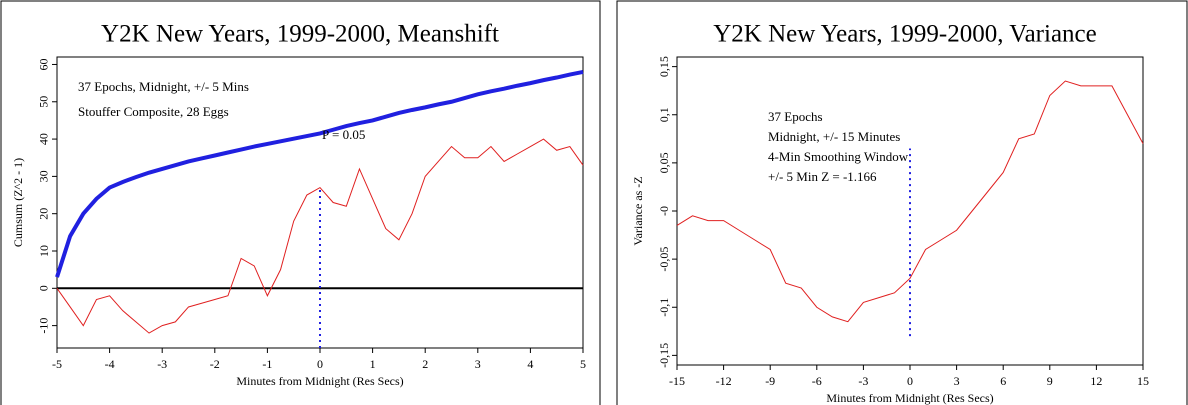  I want to click on y-tick-label: -0,1, so click(664, 307).